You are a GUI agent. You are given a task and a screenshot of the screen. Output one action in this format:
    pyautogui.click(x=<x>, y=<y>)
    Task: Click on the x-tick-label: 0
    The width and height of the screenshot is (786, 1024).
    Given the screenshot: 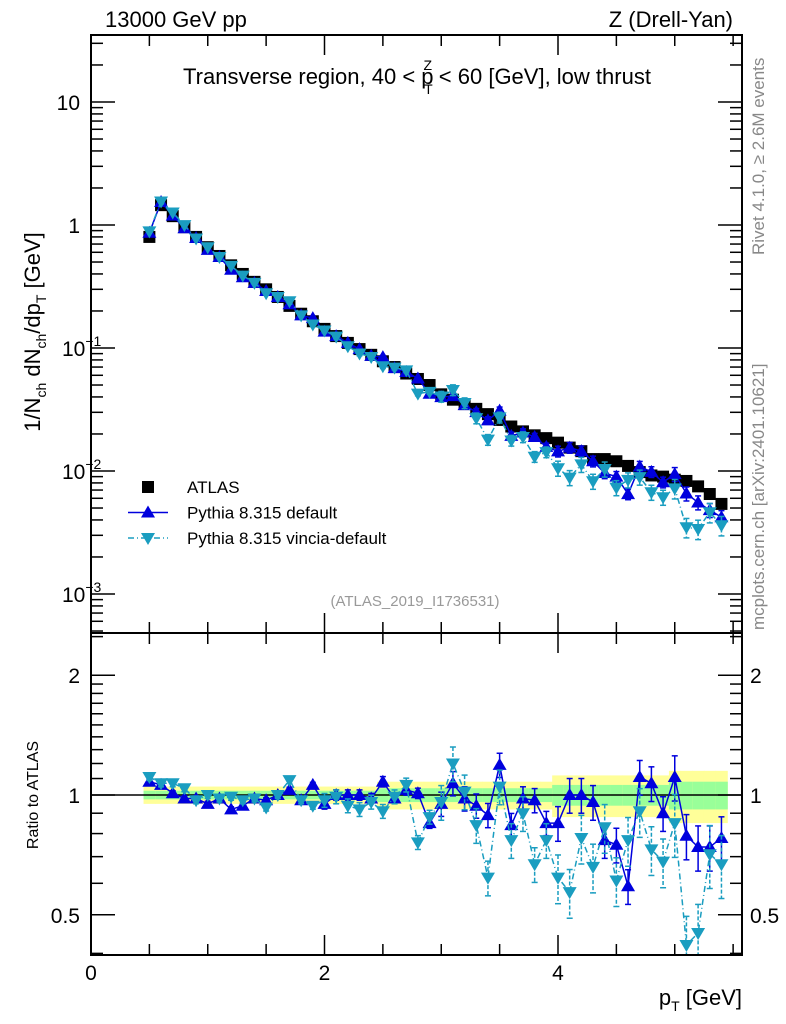 What is the action you would take?
    pyautogui.click(x=91, y=973)
    